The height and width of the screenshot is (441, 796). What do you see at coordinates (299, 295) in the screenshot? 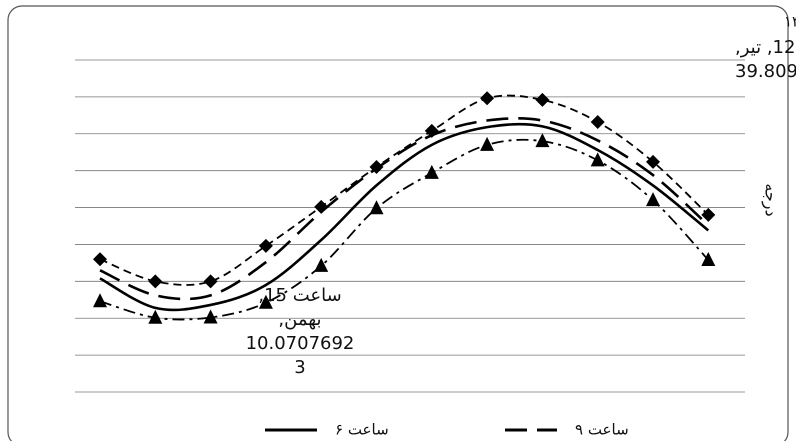
I see `data-annotation: ساعت 15,` at bounding box center [299, 295].